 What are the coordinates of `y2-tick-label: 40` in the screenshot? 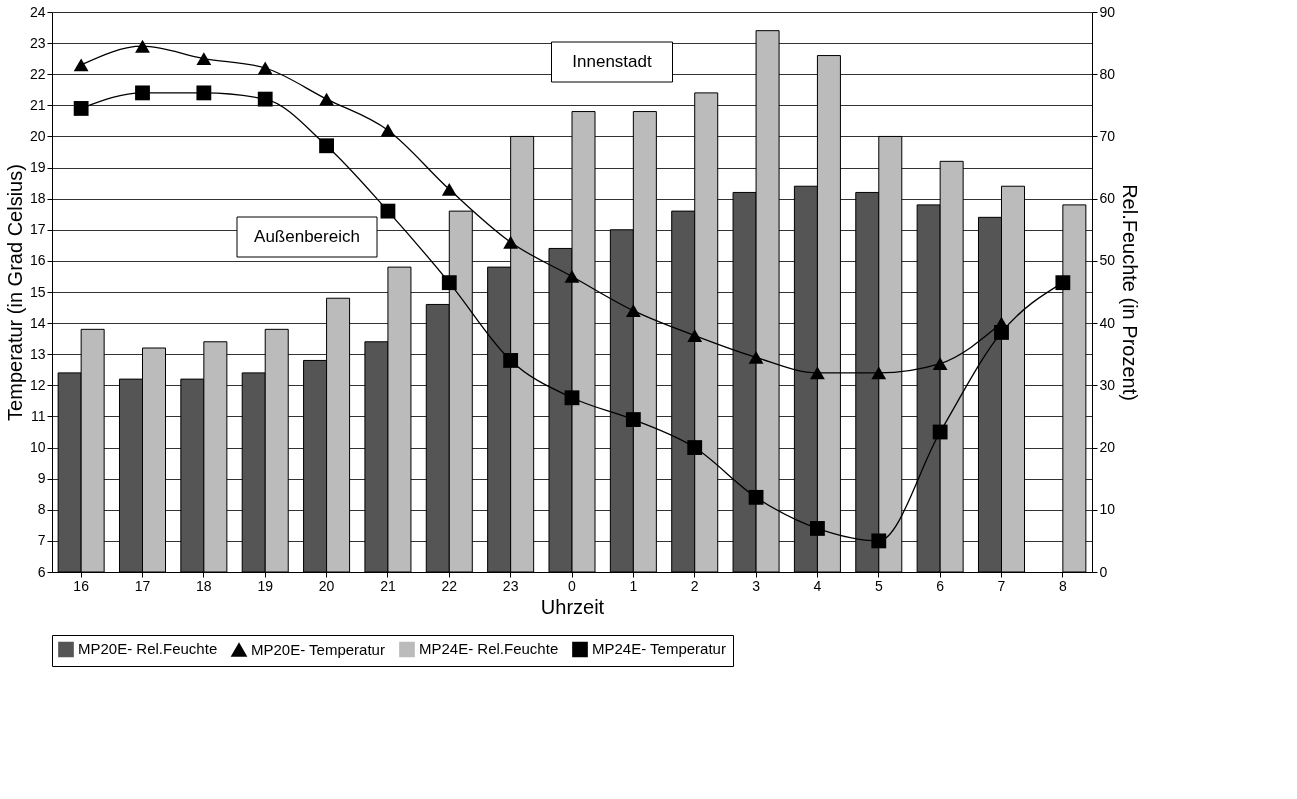 It's located at (1107, 322).